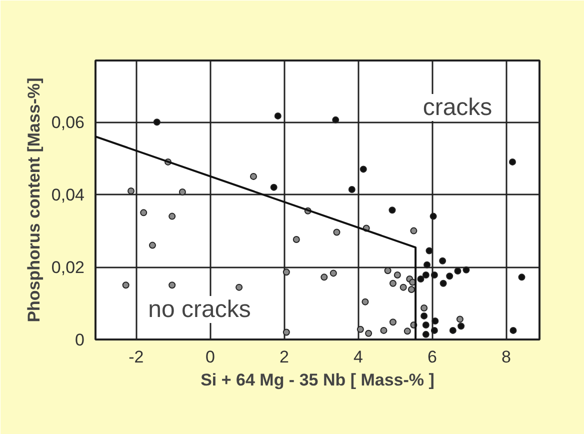 The width and height of the screenshot is (584, 434). Describe the element at coordinates (358, 357) in the screenshot. I see `x-tick-label: 4` at that location.